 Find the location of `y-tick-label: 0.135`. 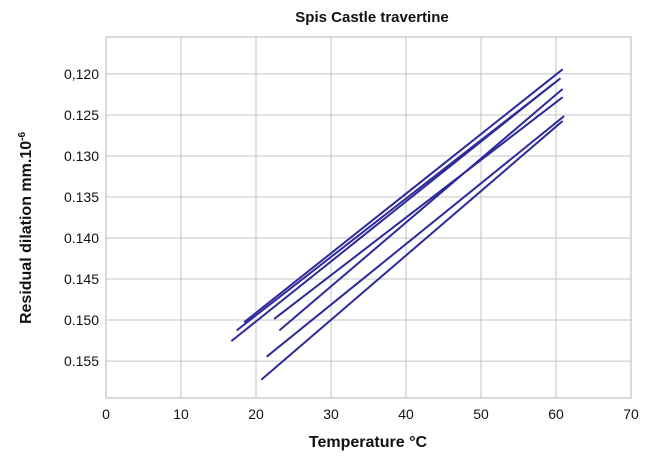

y-tick-label: 0.135 is located at coordinates (81, 197).